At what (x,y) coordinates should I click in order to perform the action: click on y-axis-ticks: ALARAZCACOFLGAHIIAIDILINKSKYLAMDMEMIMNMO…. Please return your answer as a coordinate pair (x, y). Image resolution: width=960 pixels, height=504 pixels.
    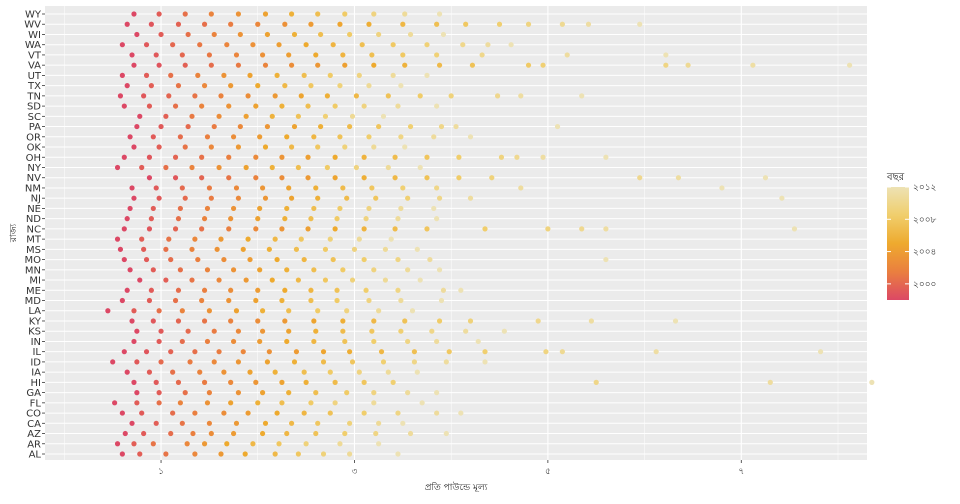
    Looking at the image, I should click on (34, 235).